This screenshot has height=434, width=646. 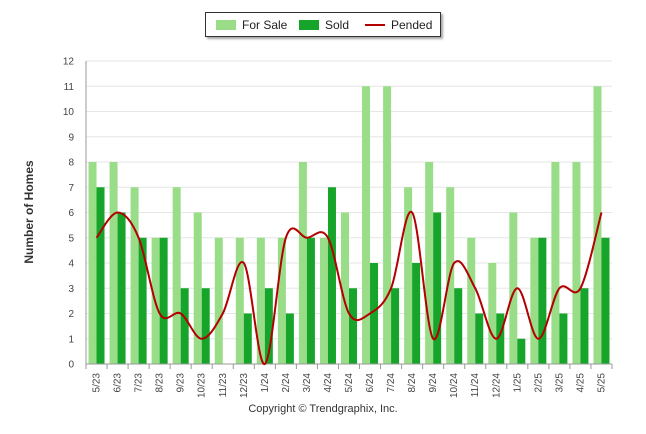 I want to click on legend-label-sold: Sold, so click(x=337, y=25).